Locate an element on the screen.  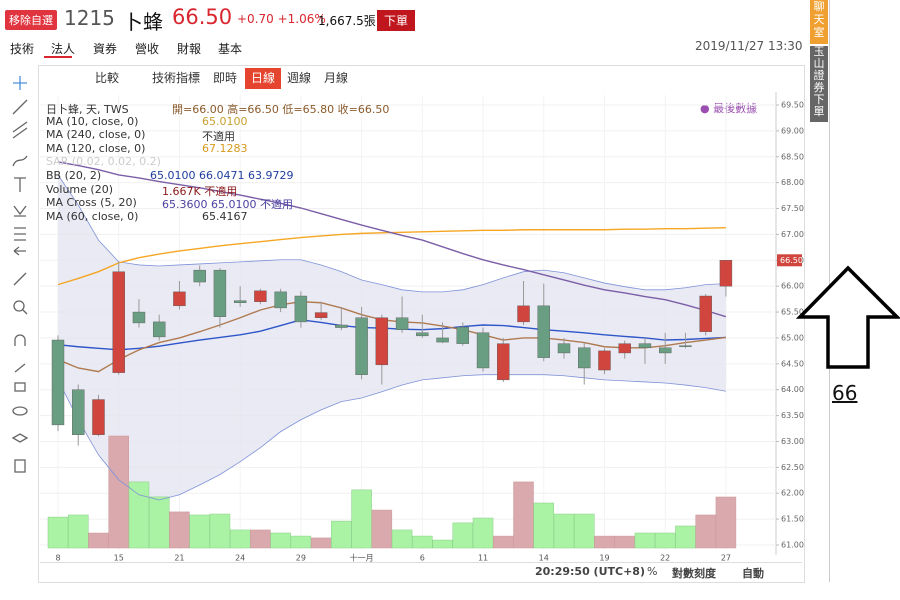
legend-label: MA (240, close, 0) is located at coordinates (96, 135).